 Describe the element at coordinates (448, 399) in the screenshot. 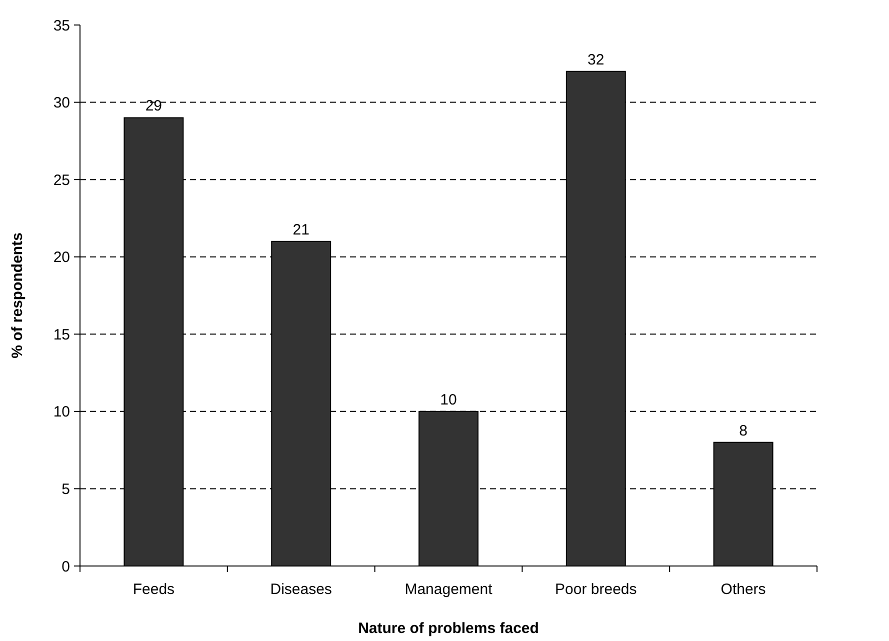

I see `data-label: 10` at that location.